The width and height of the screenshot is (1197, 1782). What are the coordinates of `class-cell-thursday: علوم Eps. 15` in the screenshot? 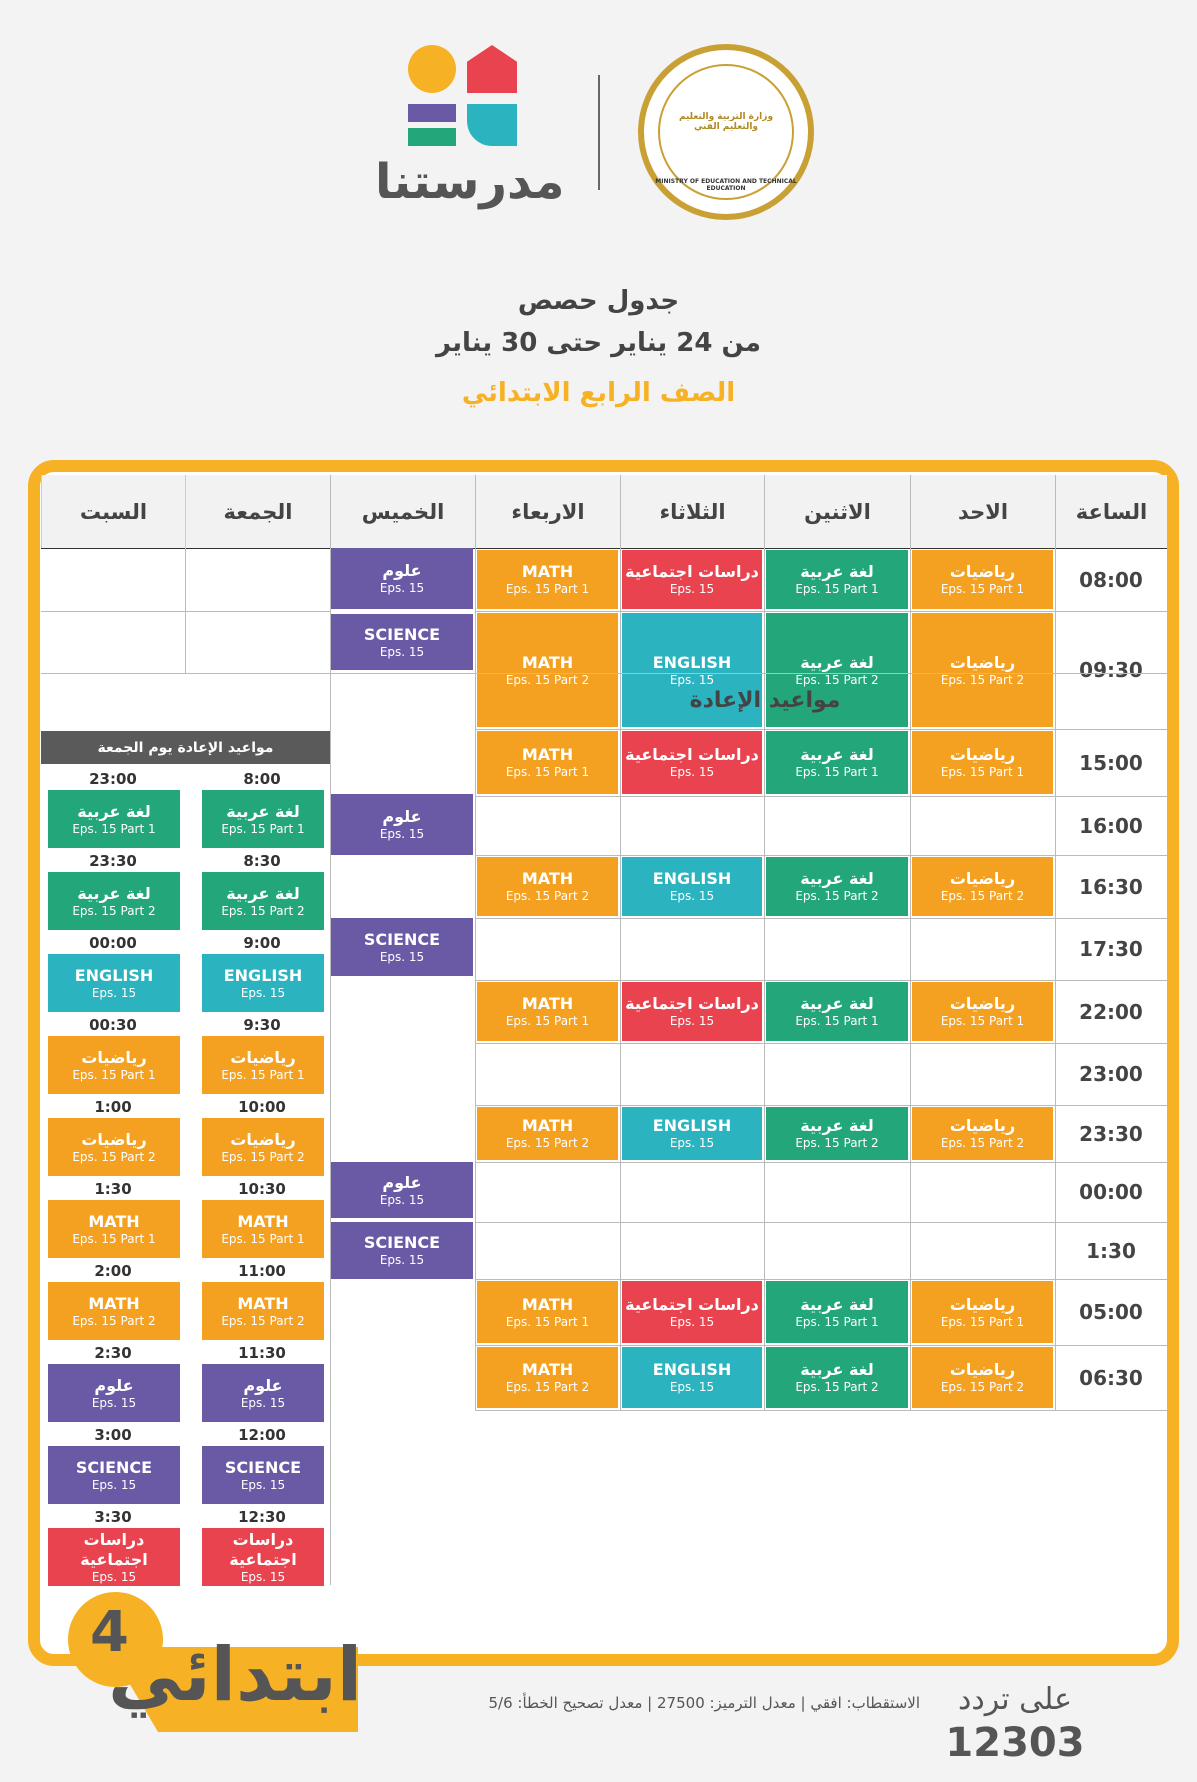 It's located at (402, 1190).